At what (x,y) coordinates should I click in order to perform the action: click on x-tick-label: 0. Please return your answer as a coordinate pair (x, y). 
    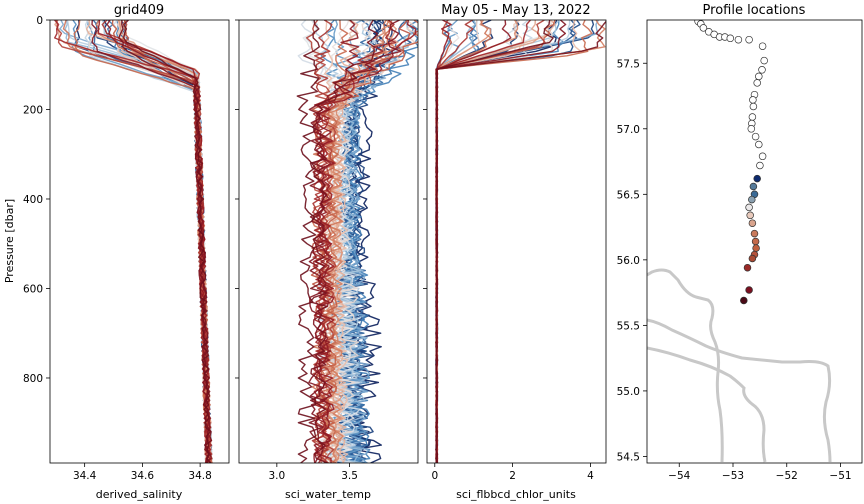
    Looking at the image, I should click on (434, 476).